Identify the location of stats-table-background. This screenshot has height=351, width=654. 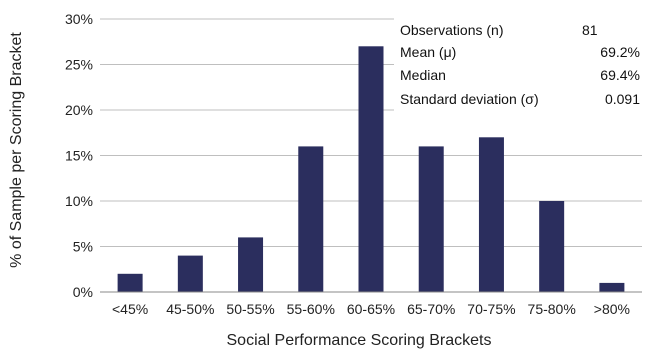
(521, 66).